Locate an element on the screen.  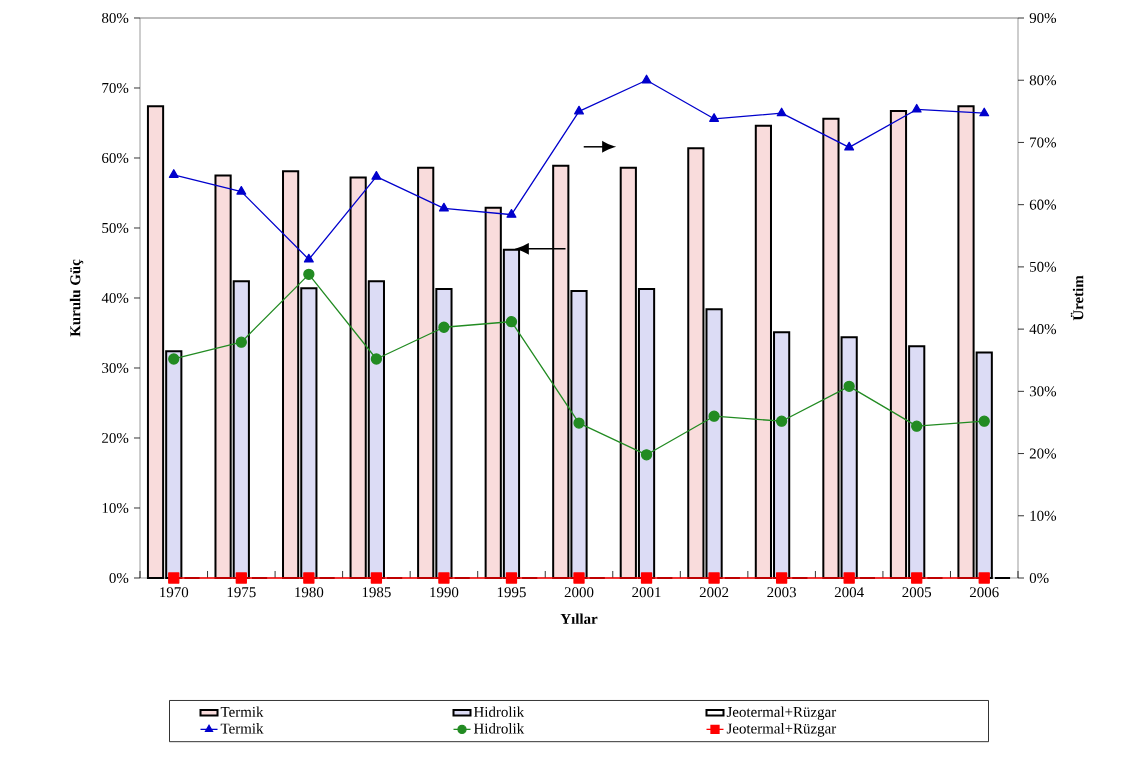
x-tick-label: 1980 is located at coordinates (309, 592).